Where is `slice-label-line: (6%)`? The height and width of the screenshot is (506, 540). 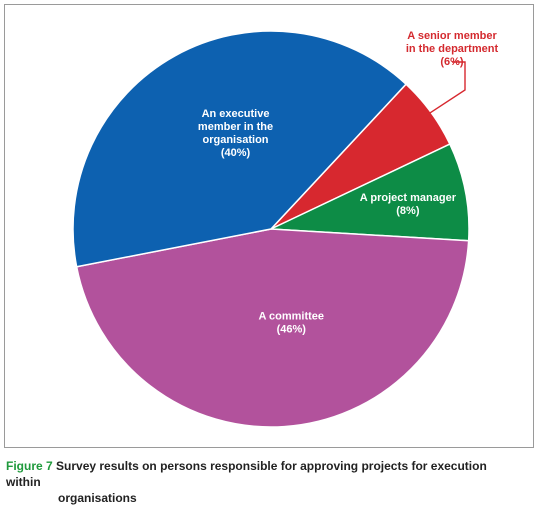
slice-label-line: (6%) is located at coordinates (452, 62).